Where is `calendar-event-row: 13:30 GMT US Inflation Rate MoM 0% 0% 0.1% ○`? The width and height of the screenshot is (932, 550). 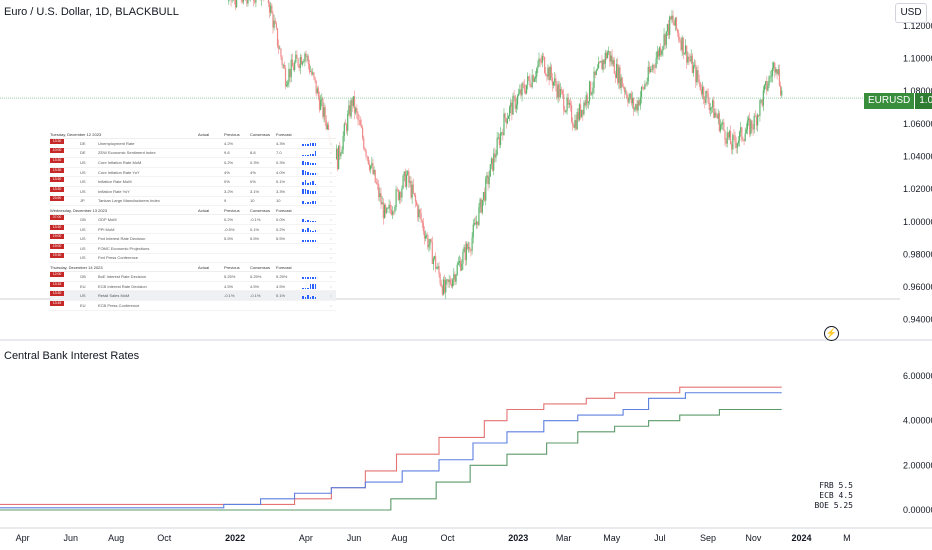 calendar-event-row: 13:30 GMT US Inflation Rate MoM 0% 0% 0.1% ○ is located at coordinates (193, 182).